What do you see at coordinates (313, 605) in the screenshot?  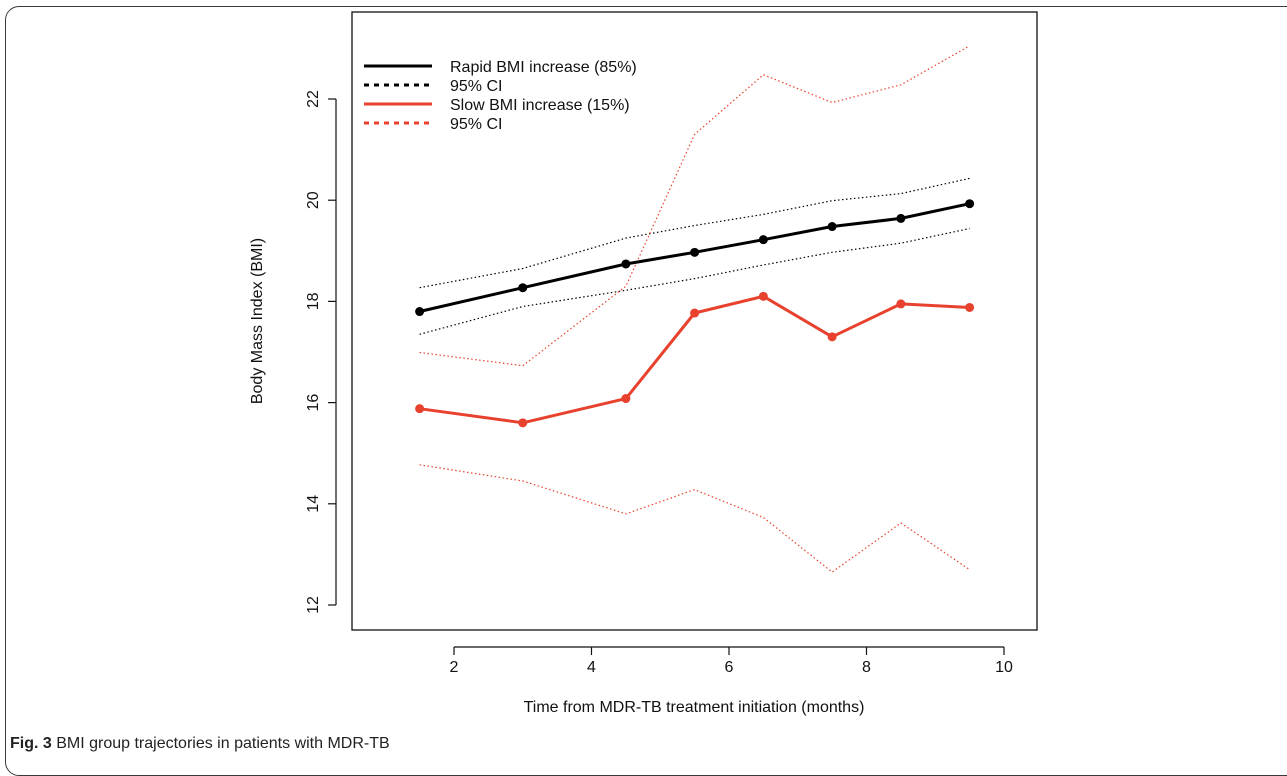 I see `y-tick-label: 12` at bounding box center [313, 605].